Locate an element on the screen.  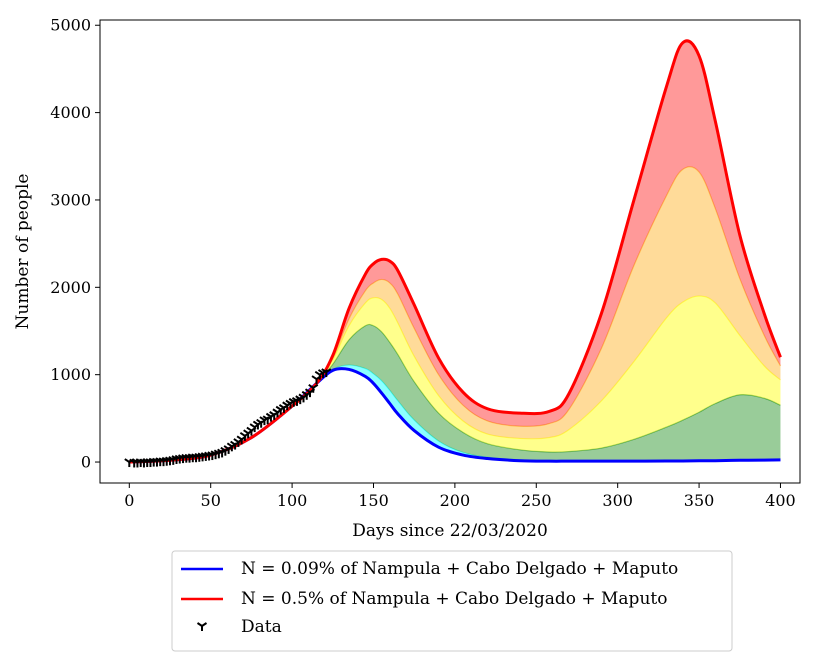
y-tick-label: 1000 is located at coordinates (70, 374).